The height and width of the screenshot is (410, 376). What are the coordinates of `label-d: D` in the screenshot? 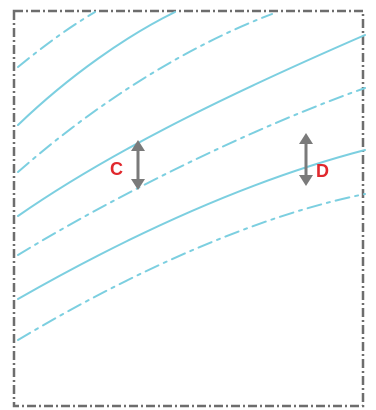 It's located at (322, 171).